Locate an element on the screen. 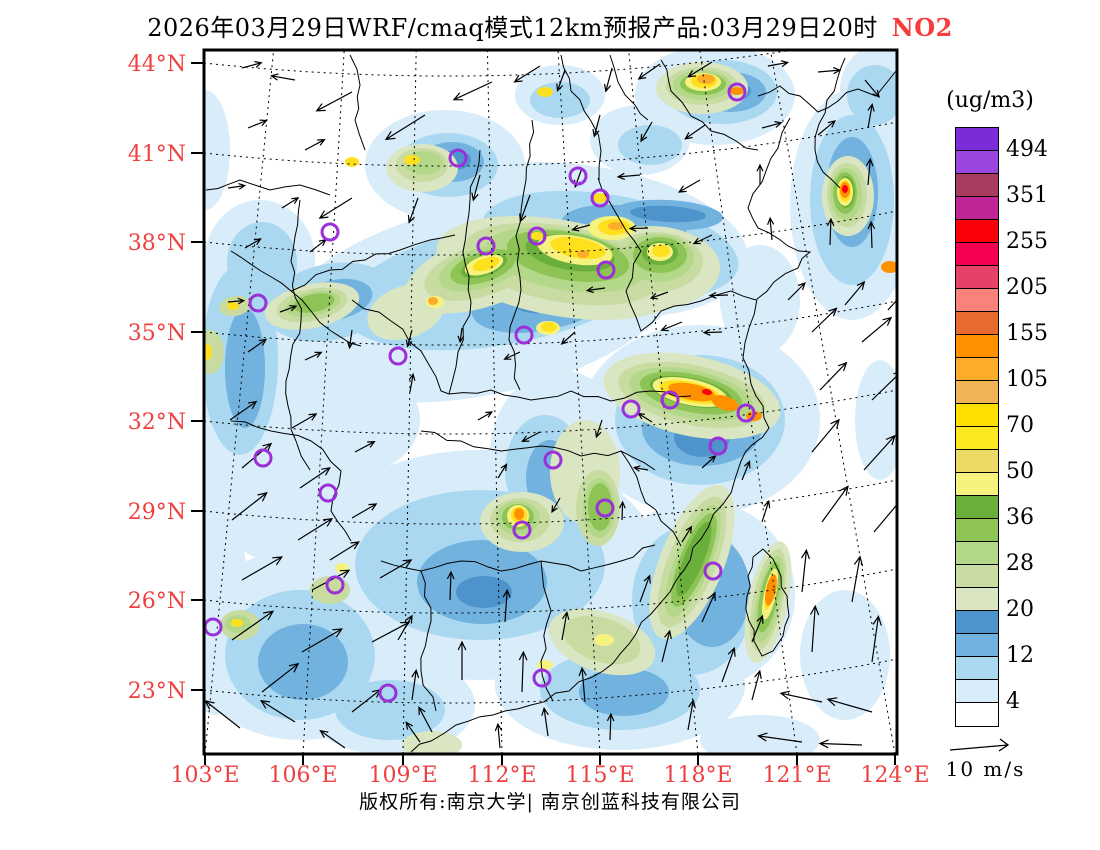  lat-label: 44°N is located at coordinates (157, 64).